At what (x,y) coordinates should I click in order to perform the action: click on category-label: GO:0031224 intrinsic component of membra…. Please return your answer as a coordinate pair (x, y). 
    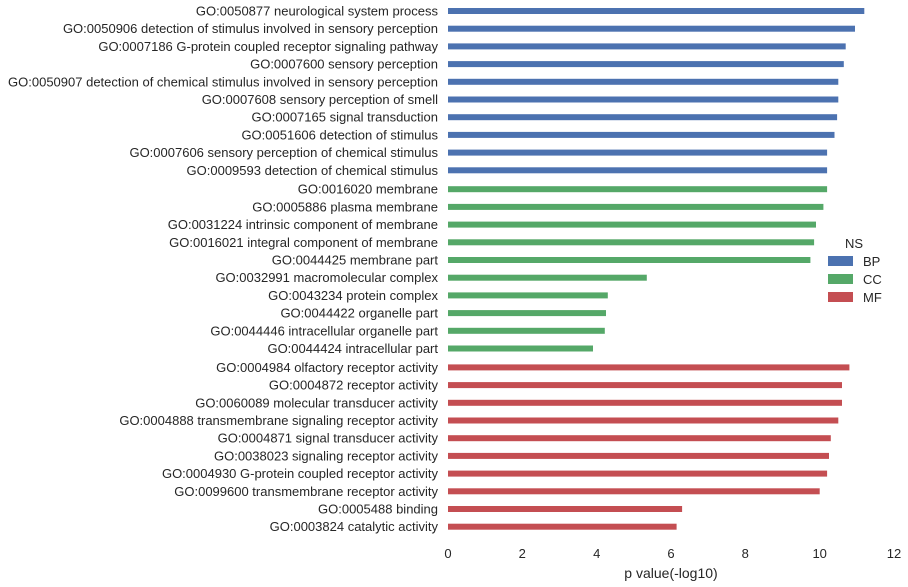
    Looking at the image, I should click on (303, 224).